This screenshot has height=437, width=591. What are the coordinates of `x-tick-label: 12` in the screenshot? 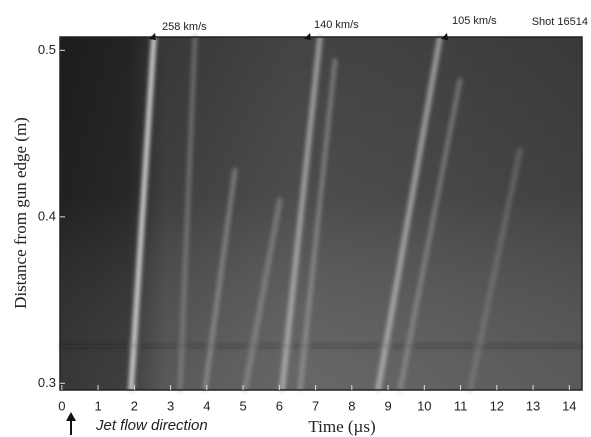 It's located at (497, 405).